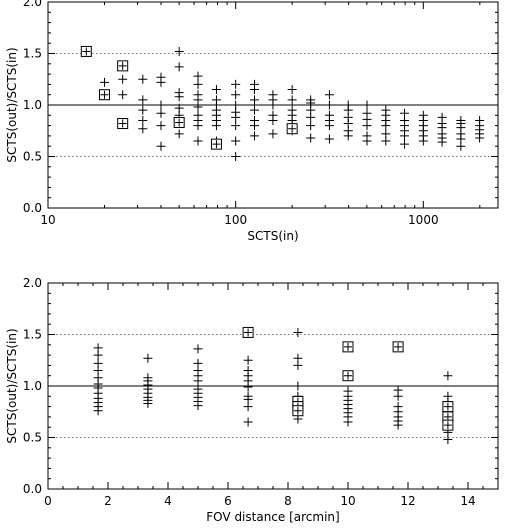  Describe the element at coordinates (467, 501) in the screenshot. I see `x-tick-label: 14` at that location.